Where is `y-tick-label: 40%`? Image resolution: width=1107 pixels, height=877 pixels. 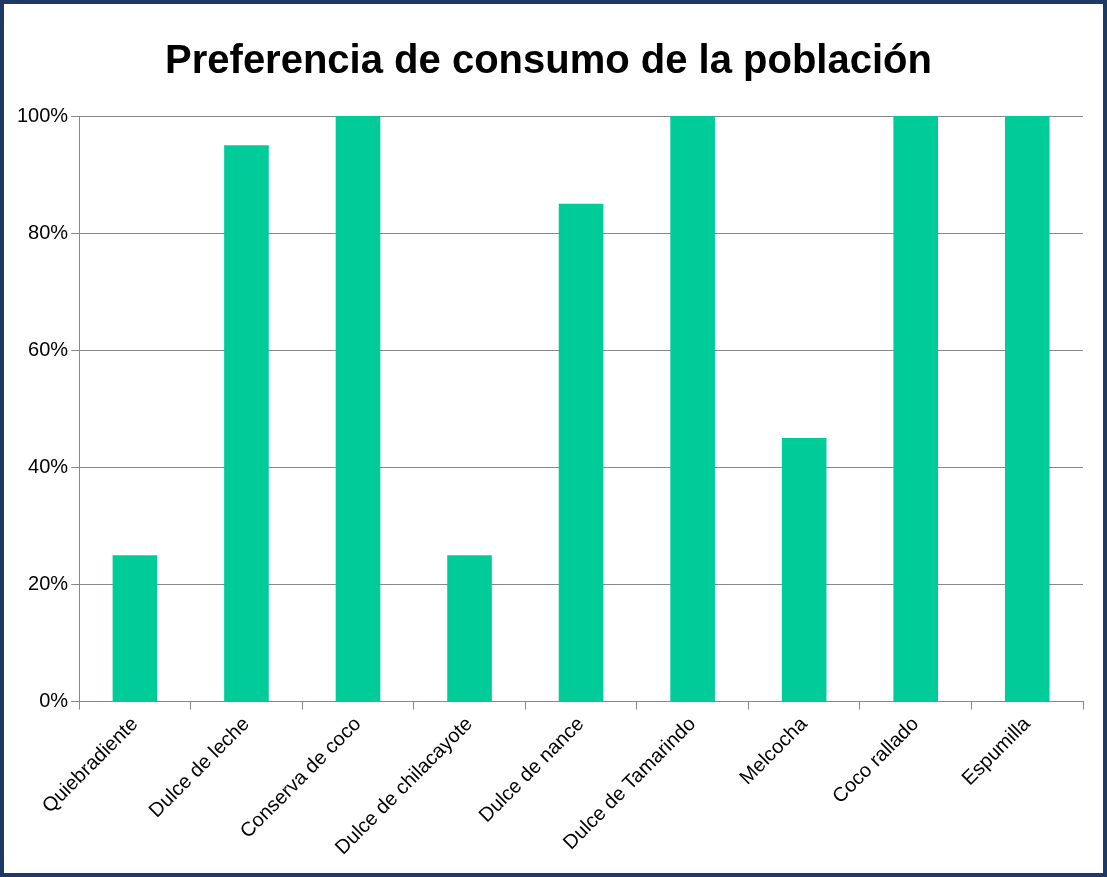 y-tick-label: 40% is located at coordinates (48, 465).